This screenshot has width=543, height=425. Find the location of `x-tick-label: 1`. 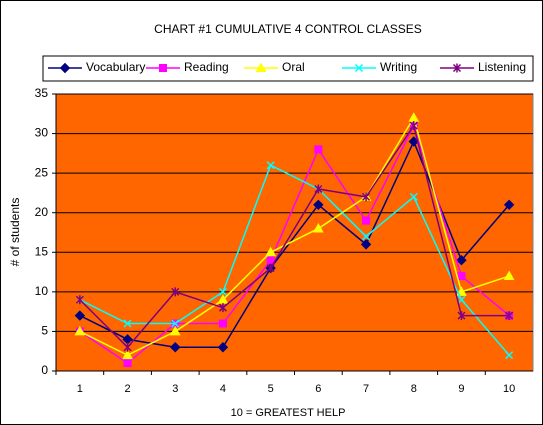

x-tick-label: 1 is located at coordinates (80, 389).